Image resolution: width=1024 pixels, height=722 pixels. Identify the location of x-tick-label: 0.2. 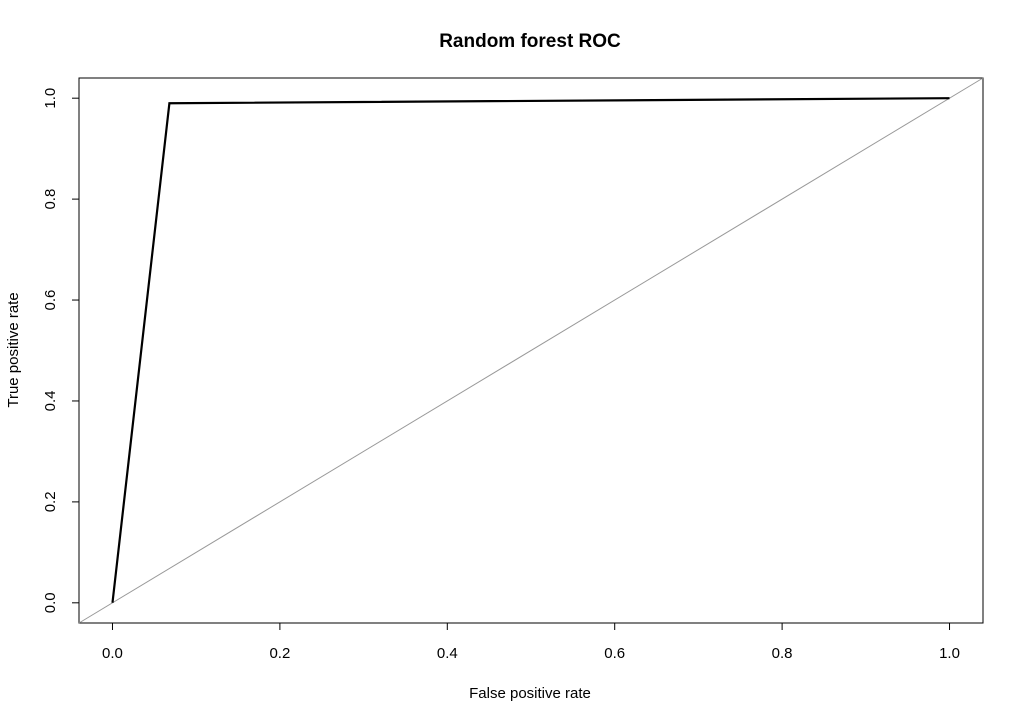
(279, 653).